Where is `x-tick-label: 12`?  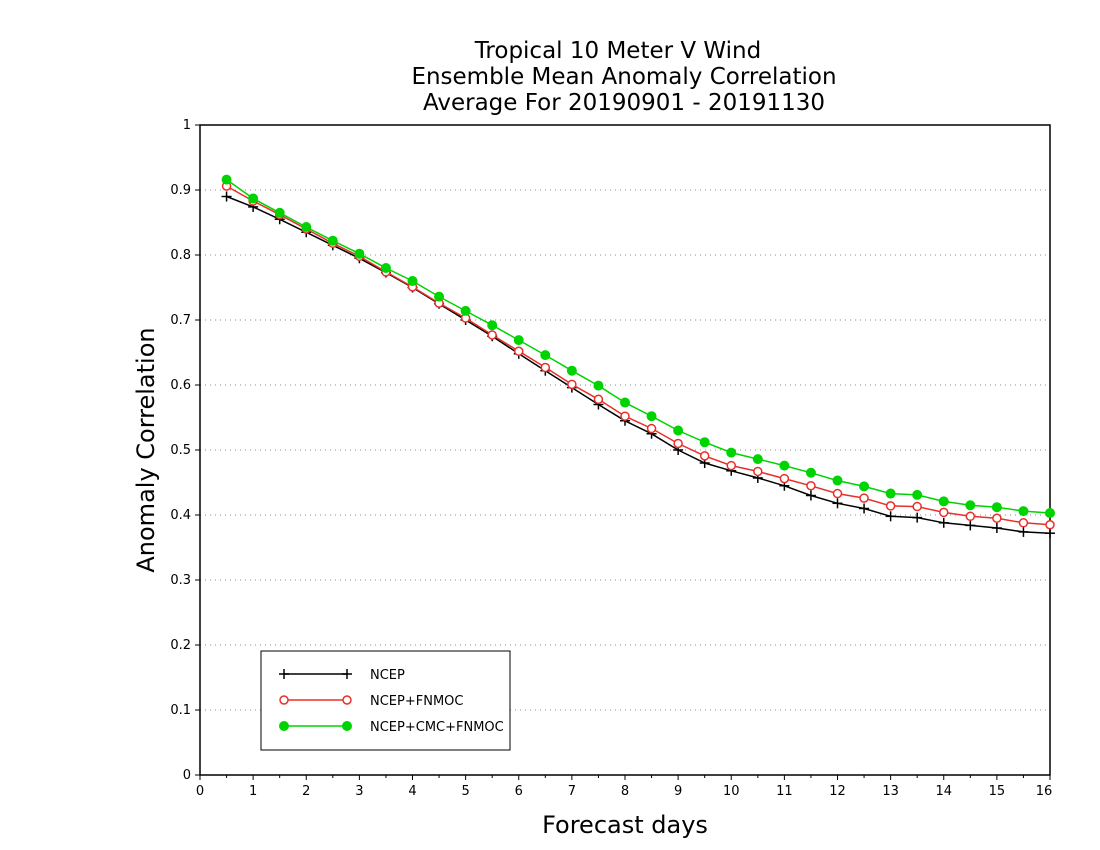
x-tick-label: 12 is located at coordinates (837, 791).